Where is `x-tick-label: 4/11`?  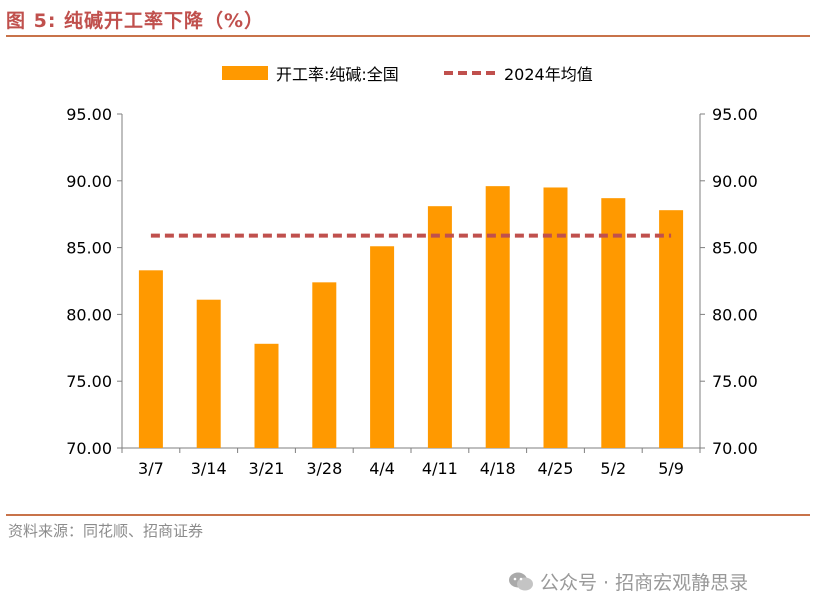 x-tick-label: 4/11 is located at coordinates (440, 468).